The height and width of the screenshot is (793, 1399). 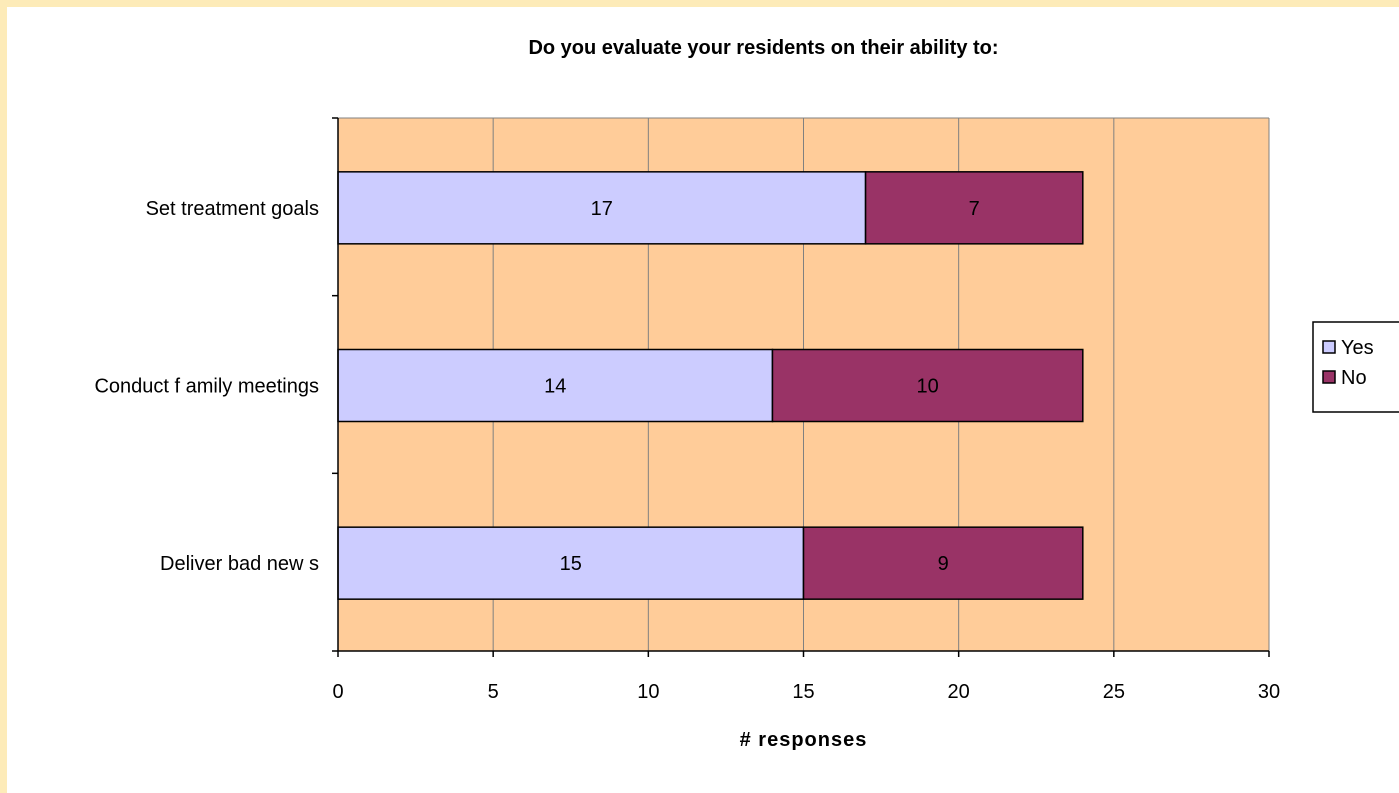 I want to click on legend-label-yes: Yes, so click(x=1357, y=348).